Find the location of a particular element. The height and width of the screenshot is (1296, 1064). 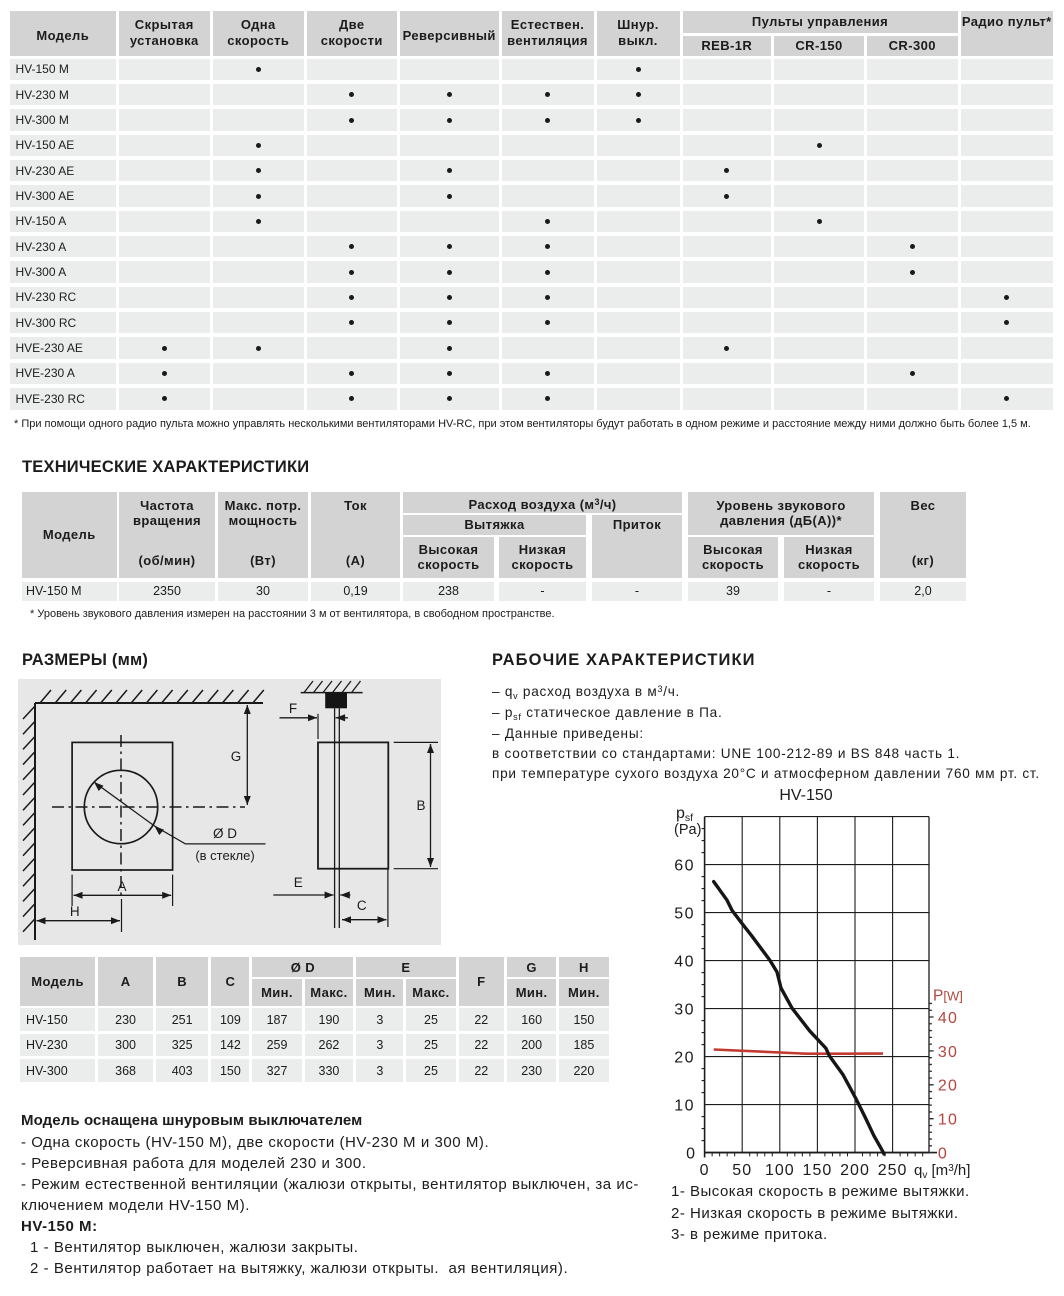

svg-text: F is located at coordinates (293, 708).